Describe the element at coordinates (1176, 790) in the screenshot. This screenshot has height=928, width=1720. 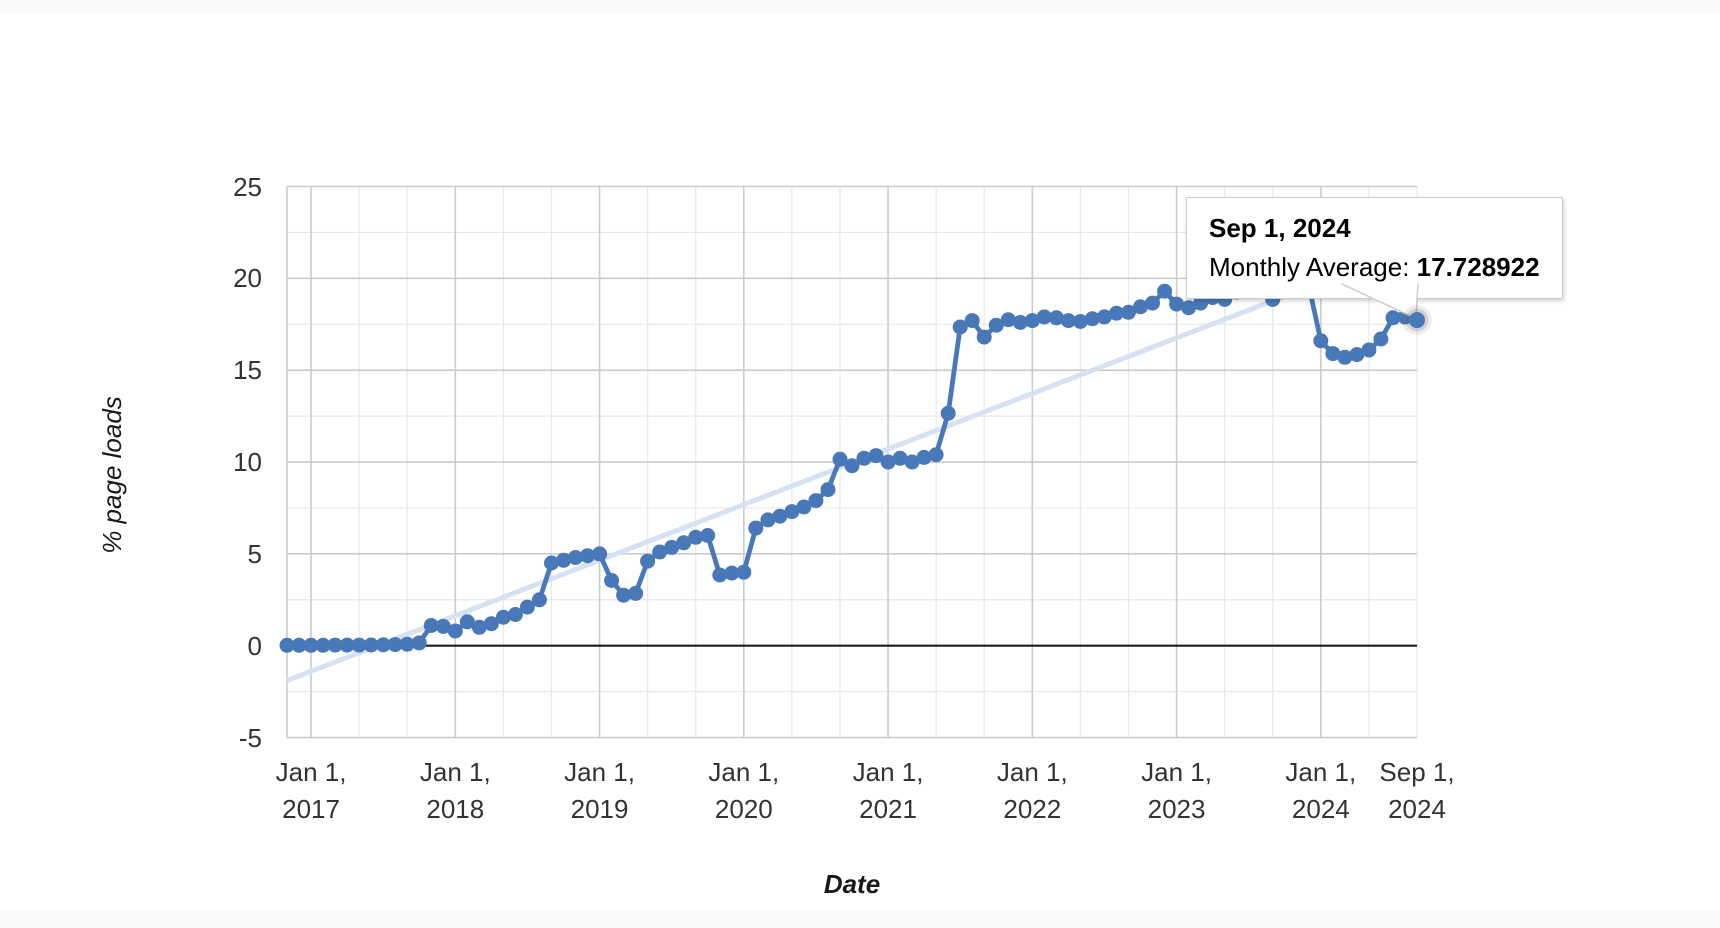
I see `x-tick-label: Jan 1, 2023` at that location.